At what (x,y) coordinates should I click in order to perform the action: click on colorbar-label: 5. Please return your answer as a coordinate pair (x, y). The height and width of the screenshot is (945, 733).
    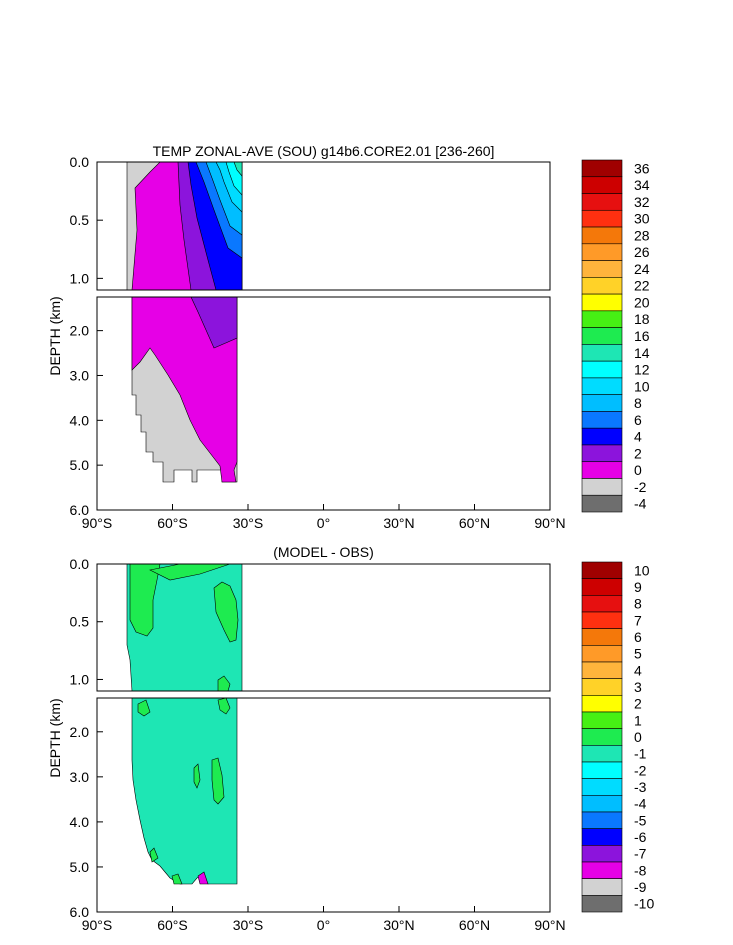
    Looking at the image, I should click on (638, 654).